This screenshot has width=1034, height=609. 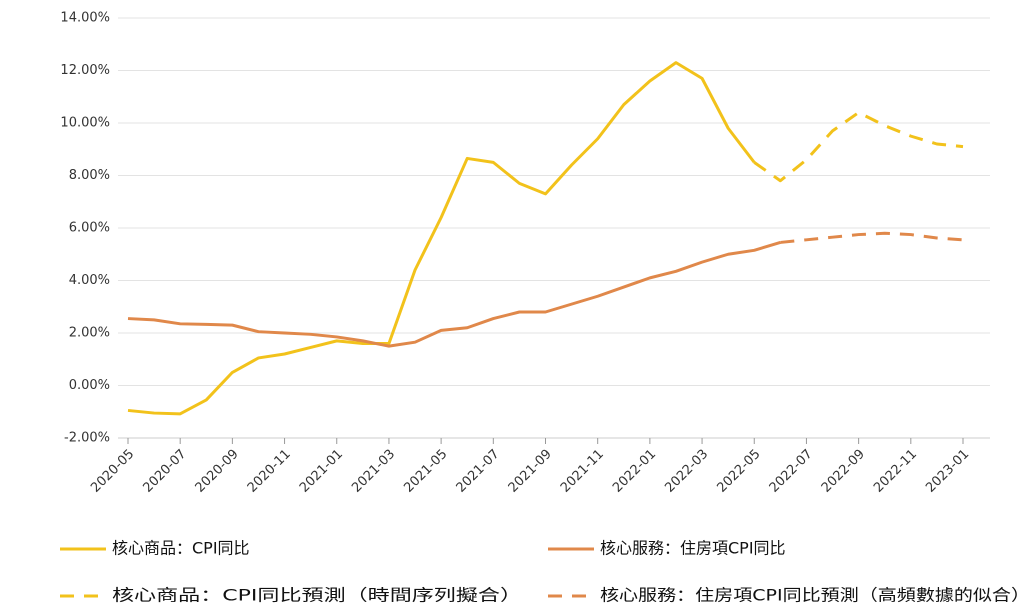 What do you see at coordinates (582, 471) in the screenshot?
I see `x-tick-label: 2021-11` at bounding box center [582, 471].